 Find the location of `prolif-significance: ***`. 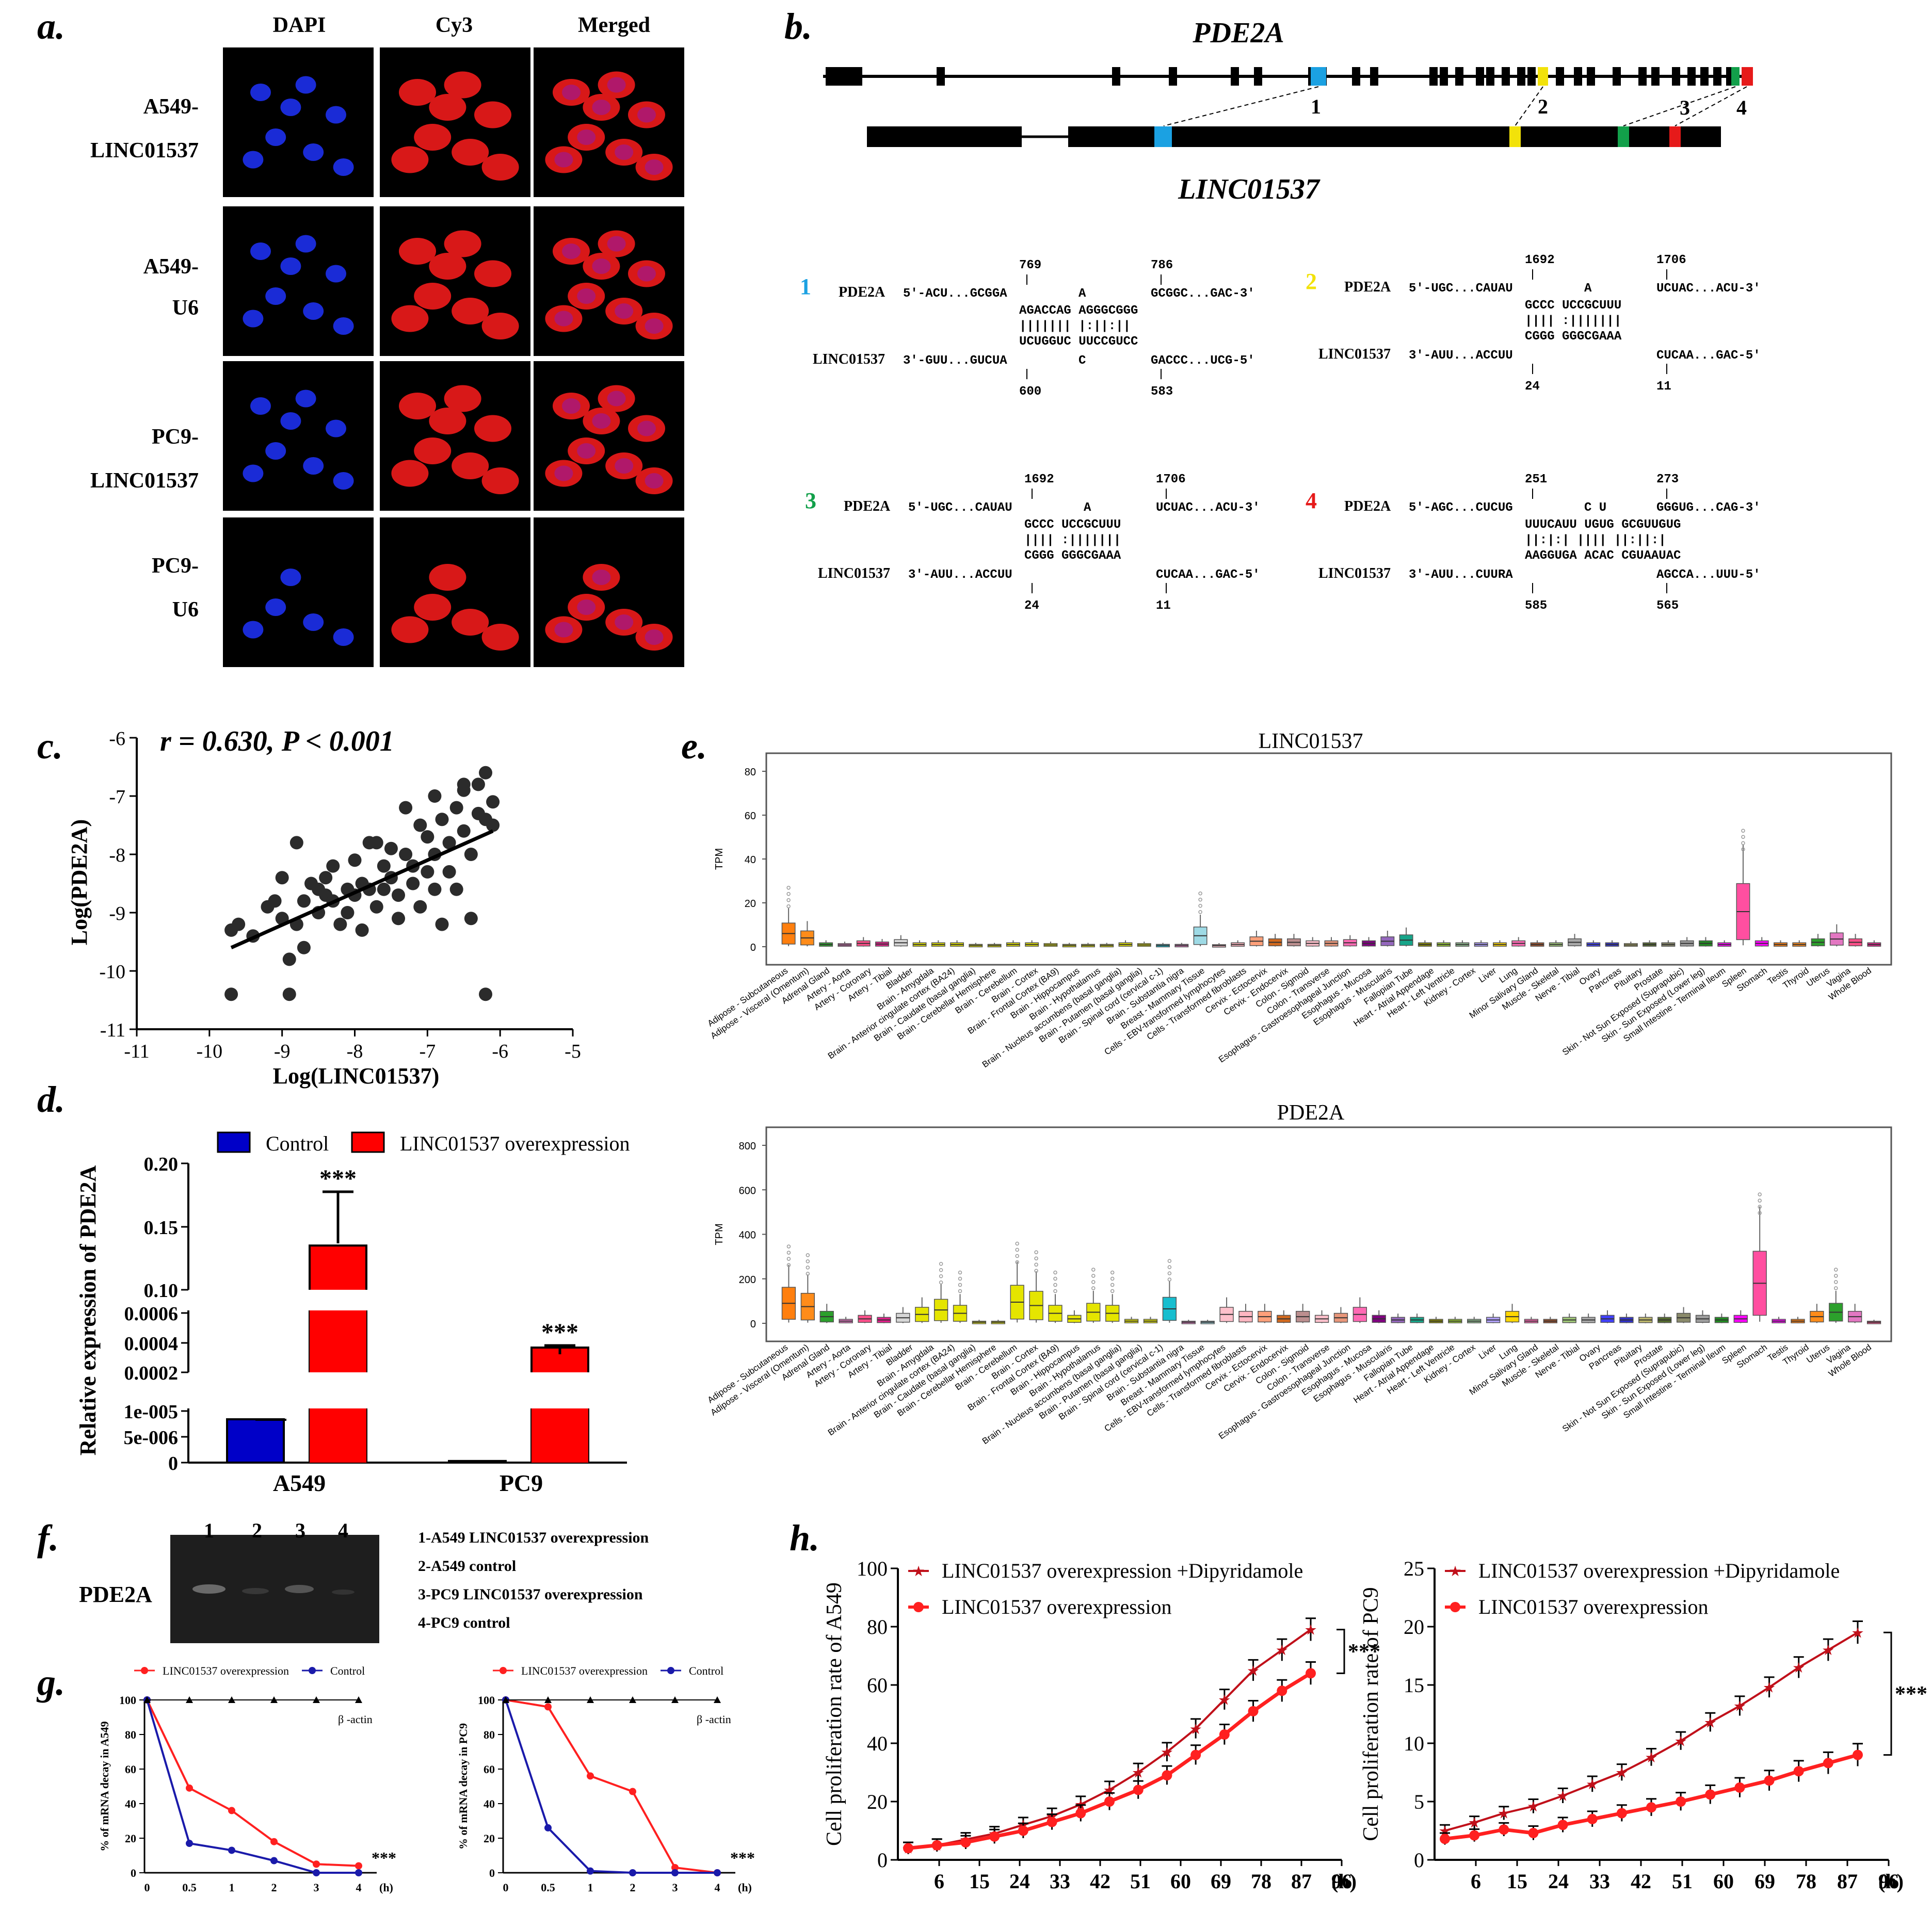

prolif-significance: *** is located at coordinates (1911, 1694).